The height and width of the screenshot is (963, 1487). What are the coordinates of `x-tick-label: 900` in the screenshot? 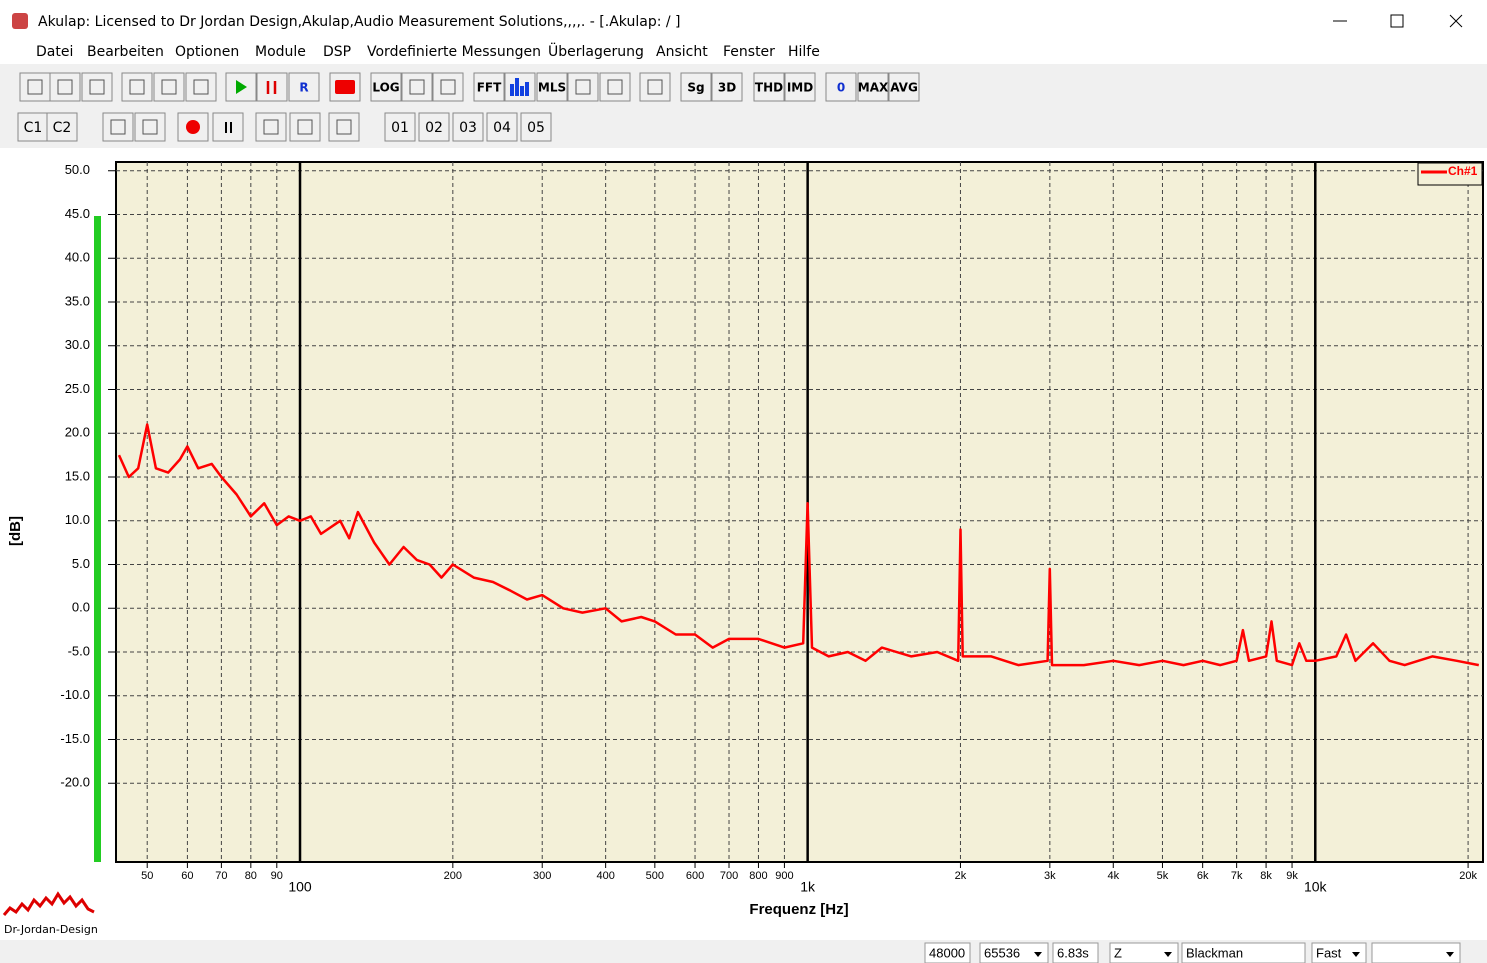 It's located at (784, 876).